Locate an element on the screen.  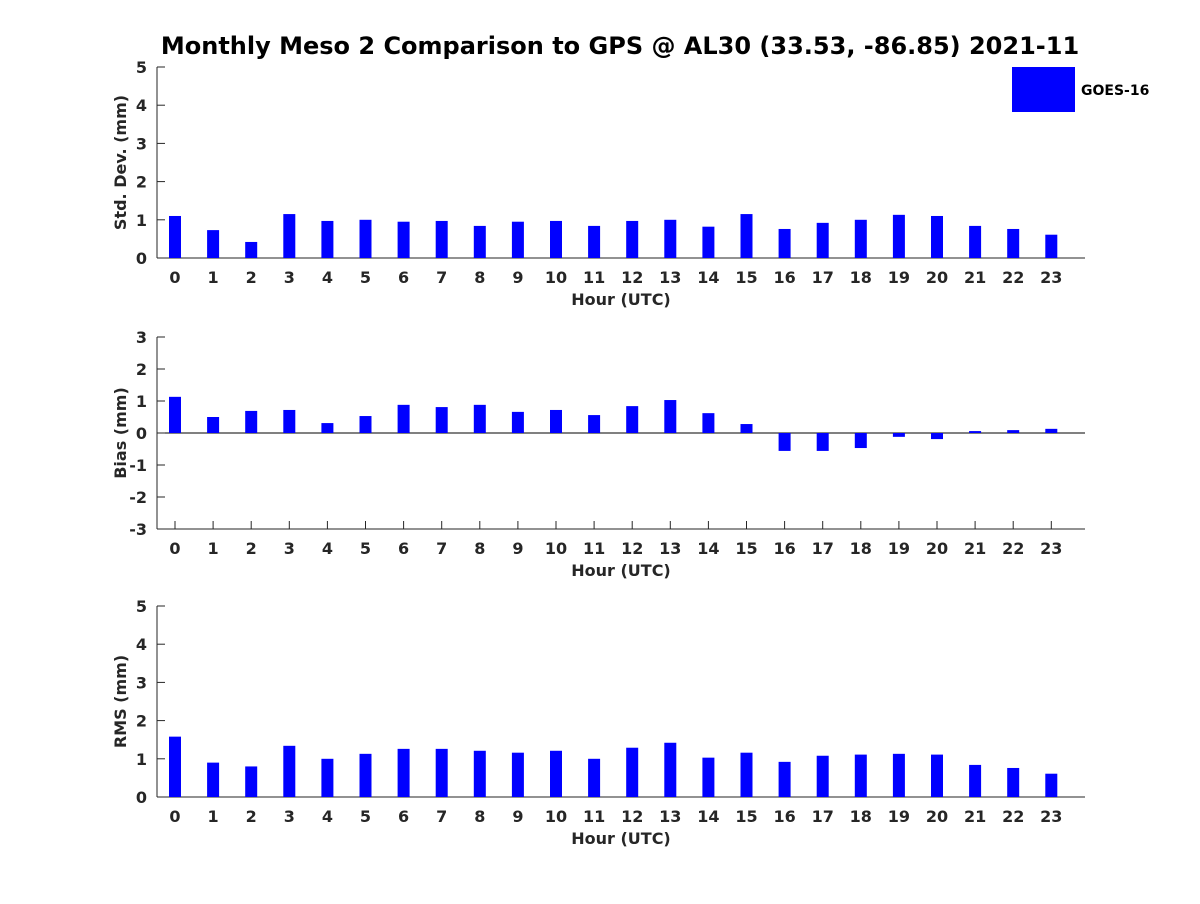
legend-swatch is located at coordinates (1043, 89).